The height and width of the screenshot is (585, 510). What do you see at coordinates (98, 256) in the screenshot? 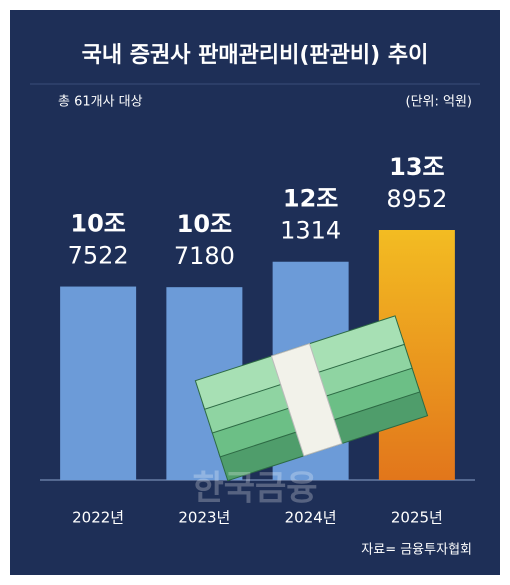
I see `value-label-minor: 7522` at bounding box center [98, 256].